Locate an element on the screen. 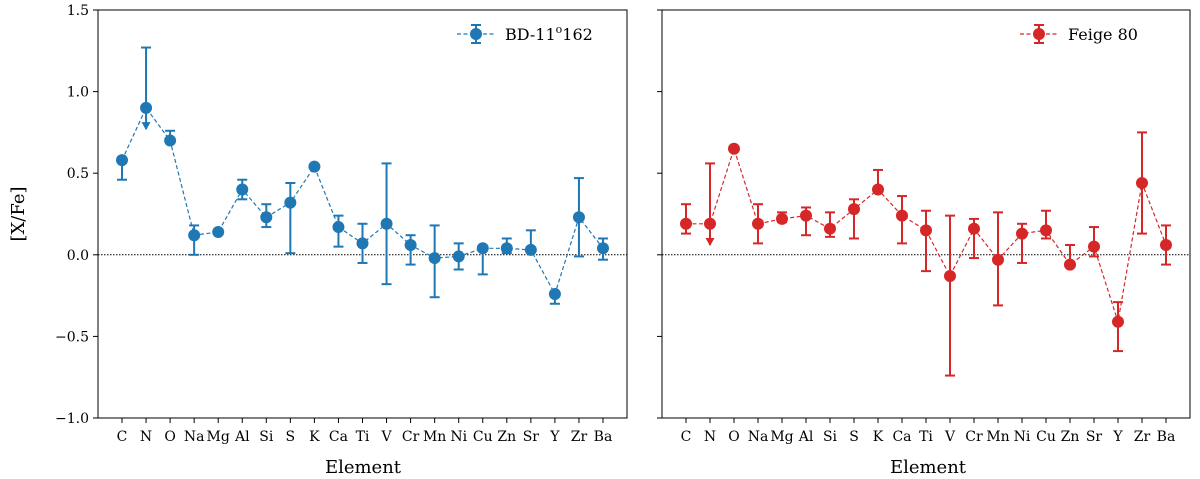 The image size is (1200, 479). x-tick-label: Al is located at coordinates (242, 437).